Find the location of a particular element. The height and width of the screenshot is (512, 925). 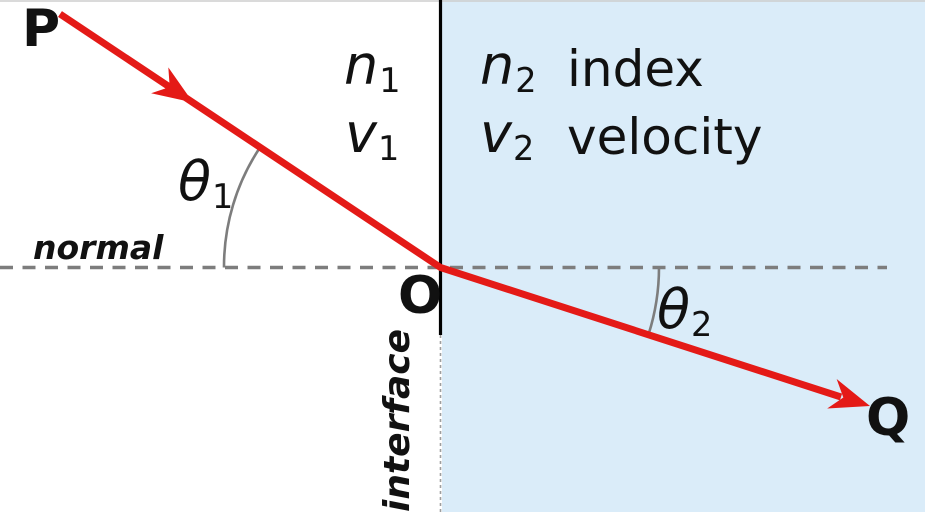

incidence-angle-label: θ1 is located at coordinates (205, 184).